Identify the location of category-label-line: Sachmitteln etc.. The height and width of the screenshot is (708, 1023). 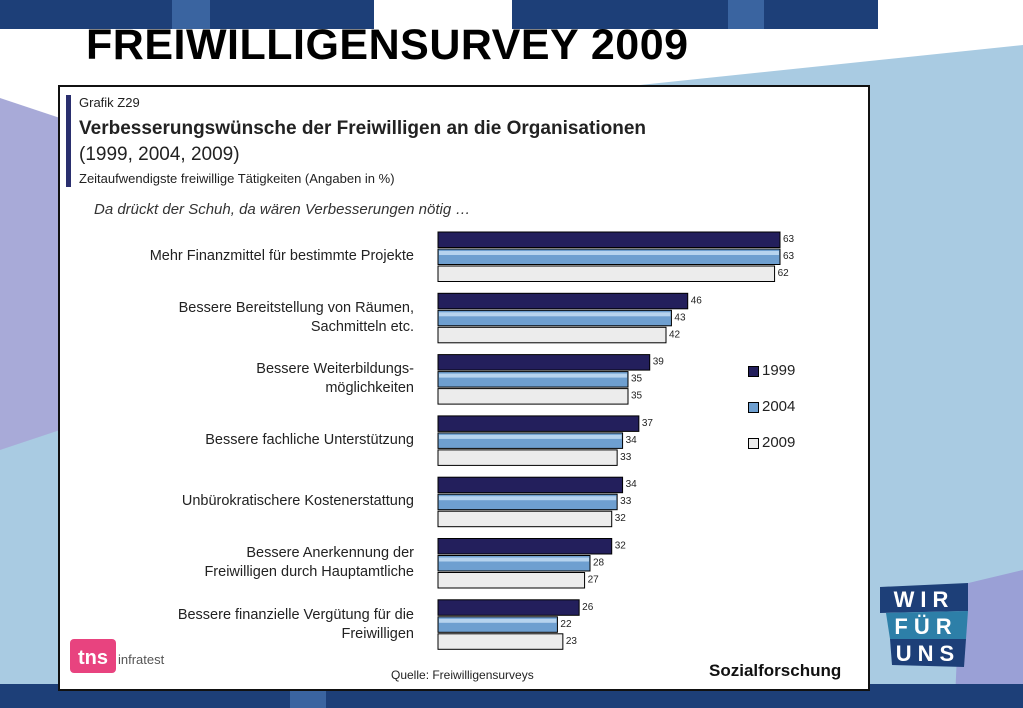
(362, 327).